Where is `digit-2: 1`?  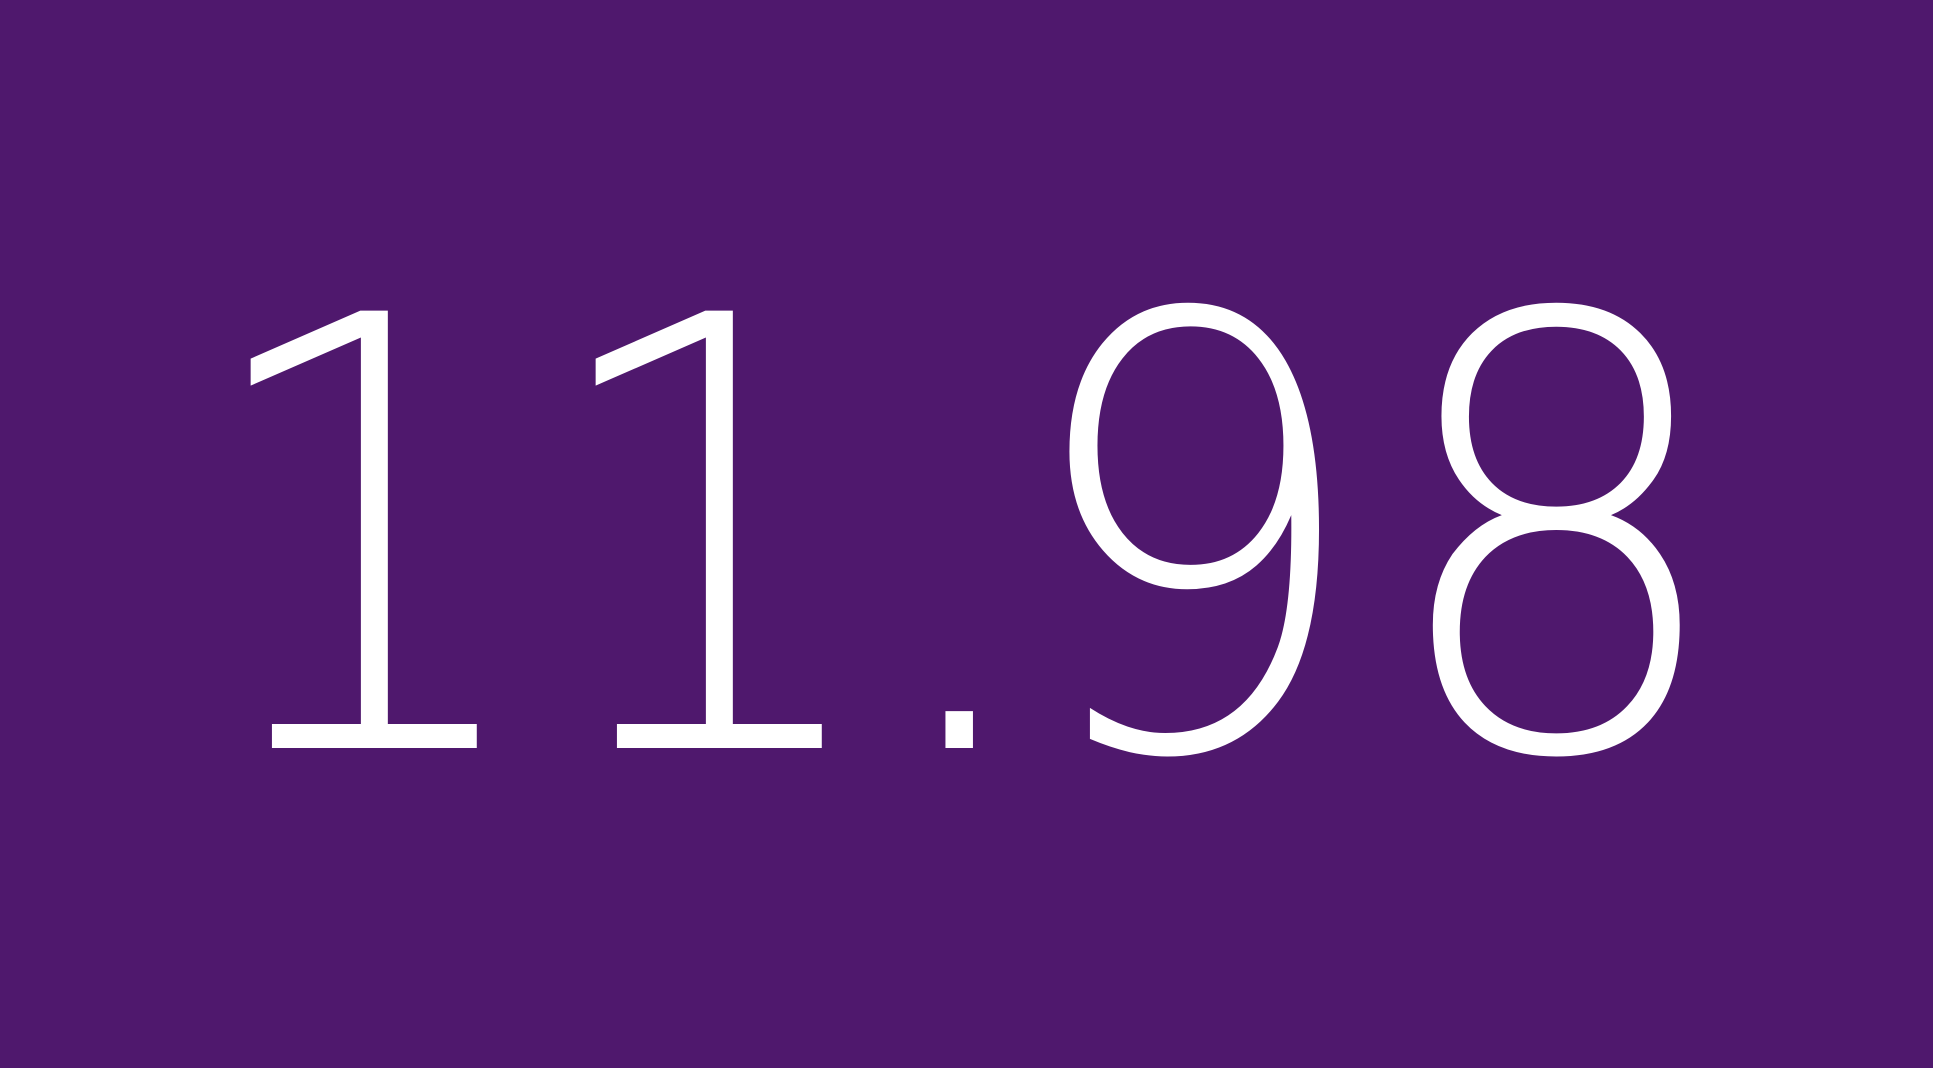 digit-2: 1 is located at coordinates (711, 540).